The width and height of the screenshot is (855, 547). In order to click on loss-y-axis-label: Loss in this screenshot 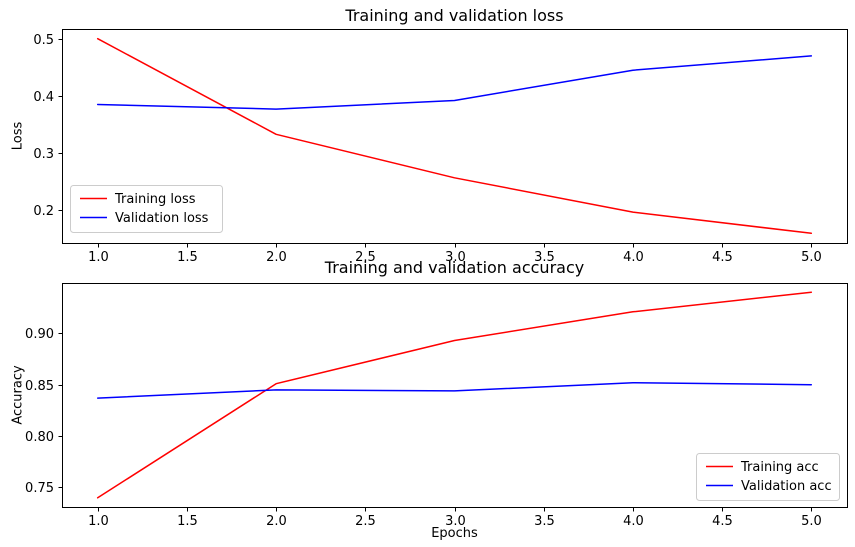, I will do `click(18, 136)`.